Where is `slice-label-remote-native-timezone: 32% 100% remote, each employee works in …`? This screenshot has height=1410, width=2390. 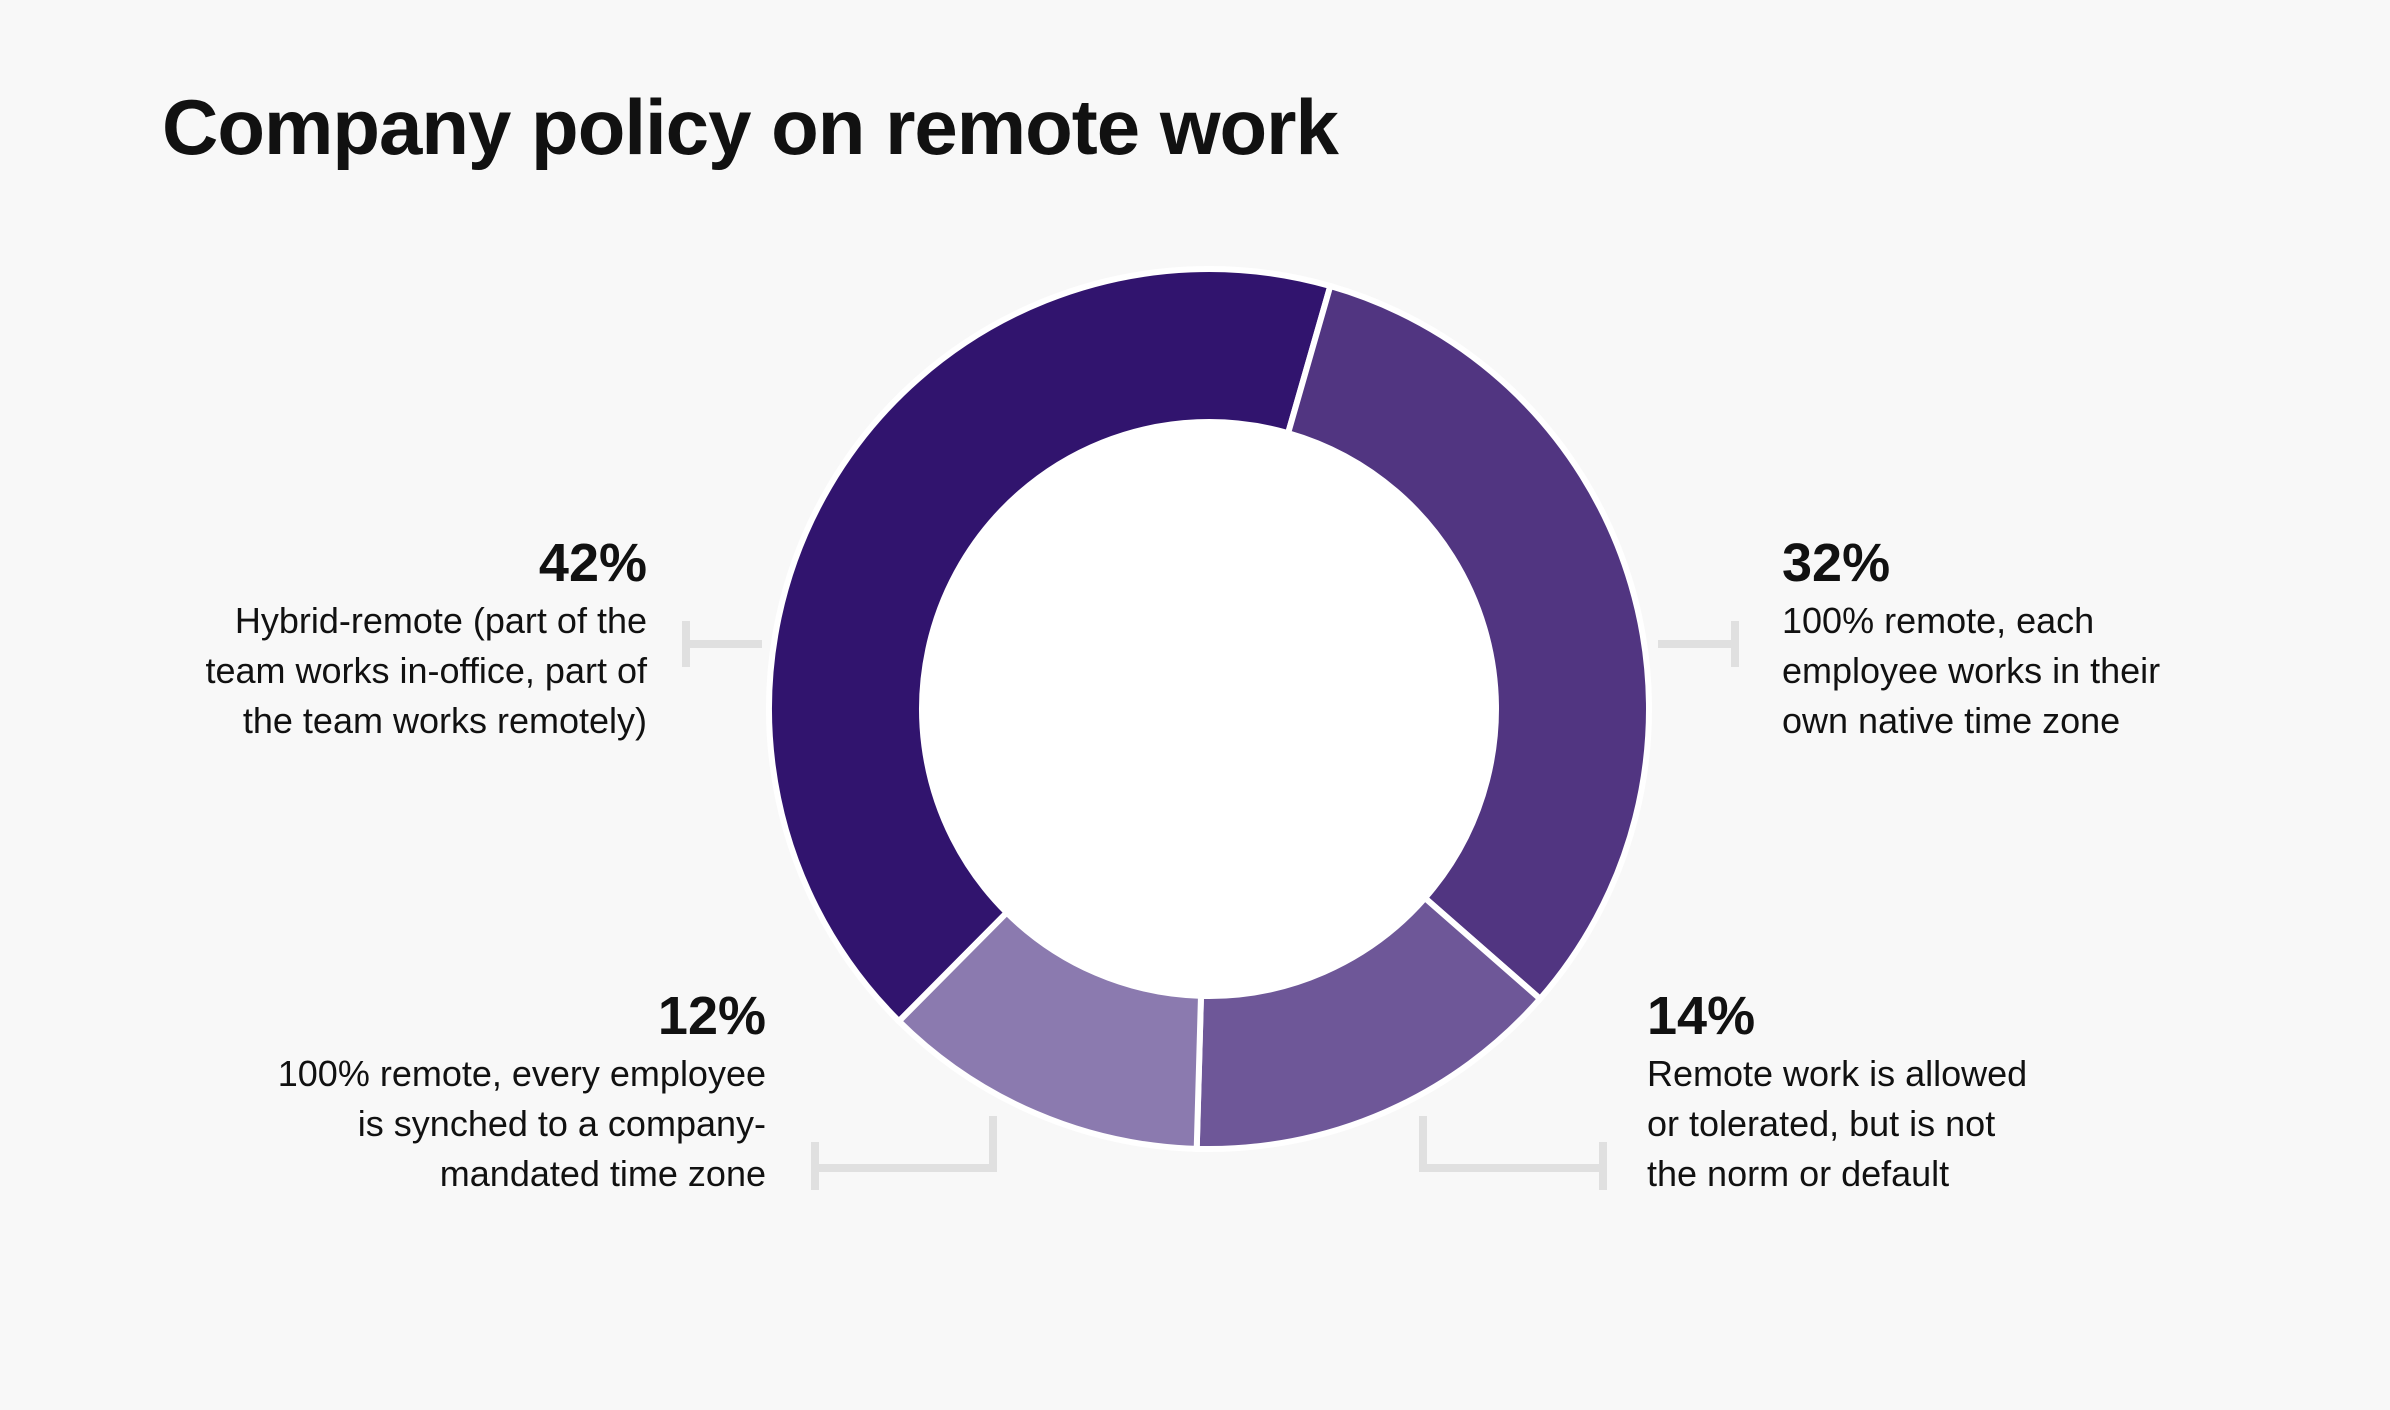
slice-label-remote-native-timezone: 32% 100% remote, each employee works in … is located at coordinates (2032, 639).